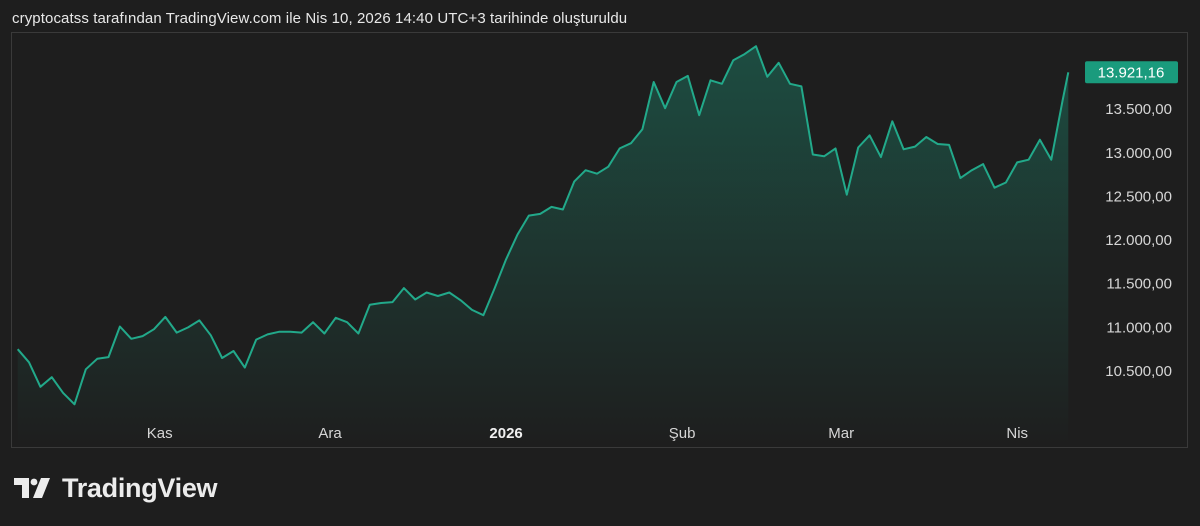 This screenshot has height=526, width=1200. Describe the element at coordinates (1017, 433) in the screenshot. I see `x-tick-label: Nis` at that location.